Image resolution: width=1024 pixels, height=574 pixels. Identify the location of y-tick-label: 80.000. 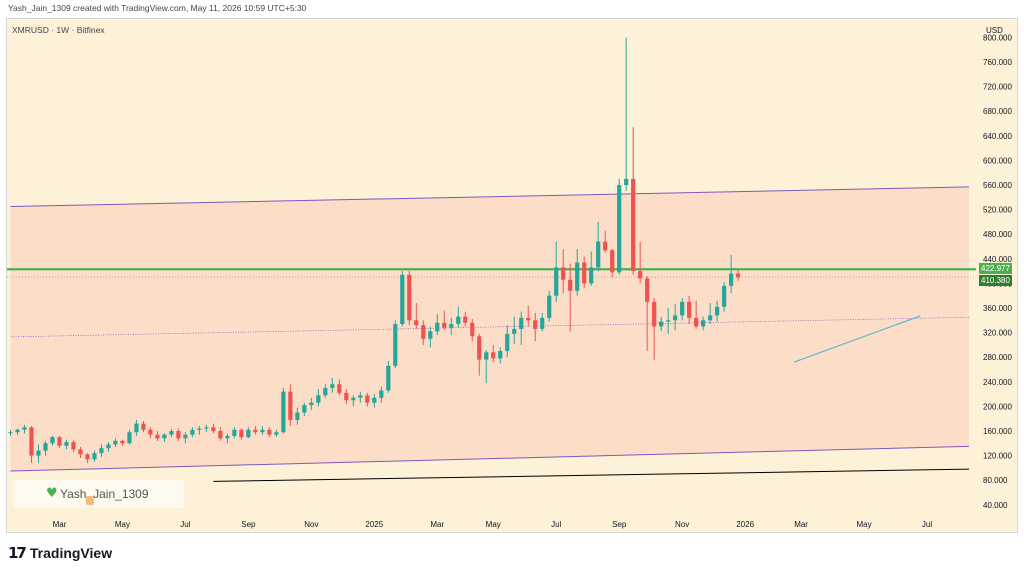
(995, 480).